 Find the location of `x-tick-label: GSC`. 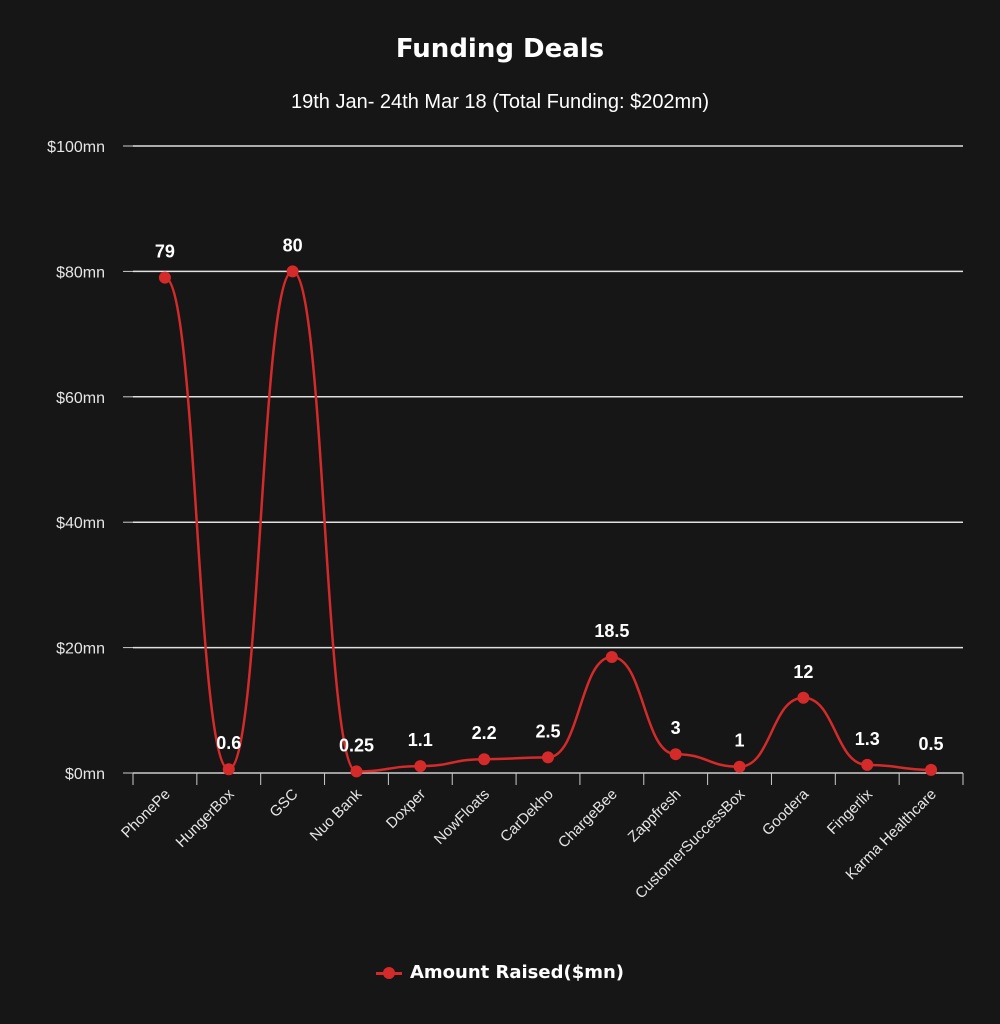

x-tick-label: GSC is located at coordinates (283, 803).